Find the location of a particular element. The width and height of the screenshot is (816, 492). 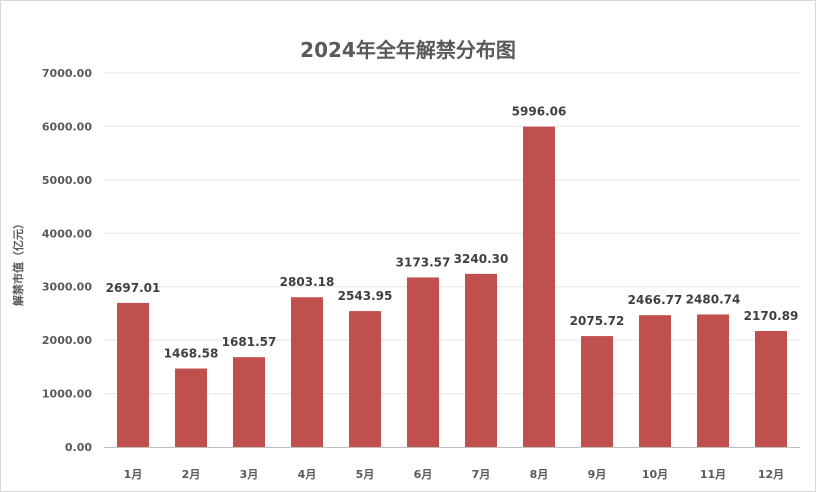

y-tick-label: 0.00 is located at coordinates (78, 447).